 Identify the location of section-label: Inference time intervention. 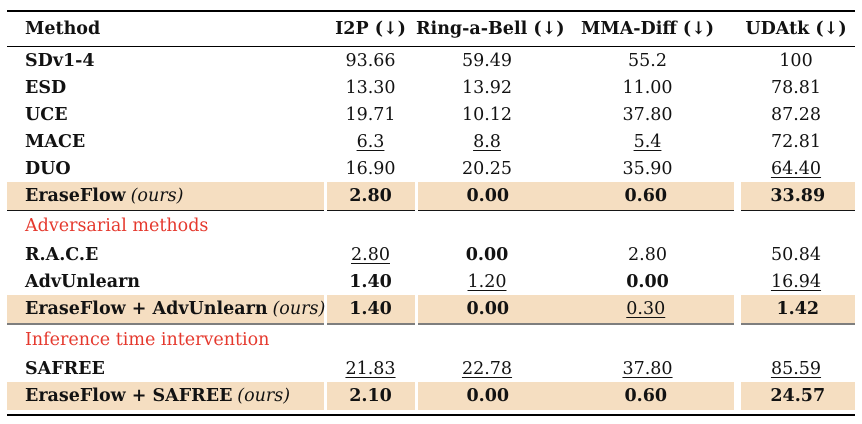
(431, 339).